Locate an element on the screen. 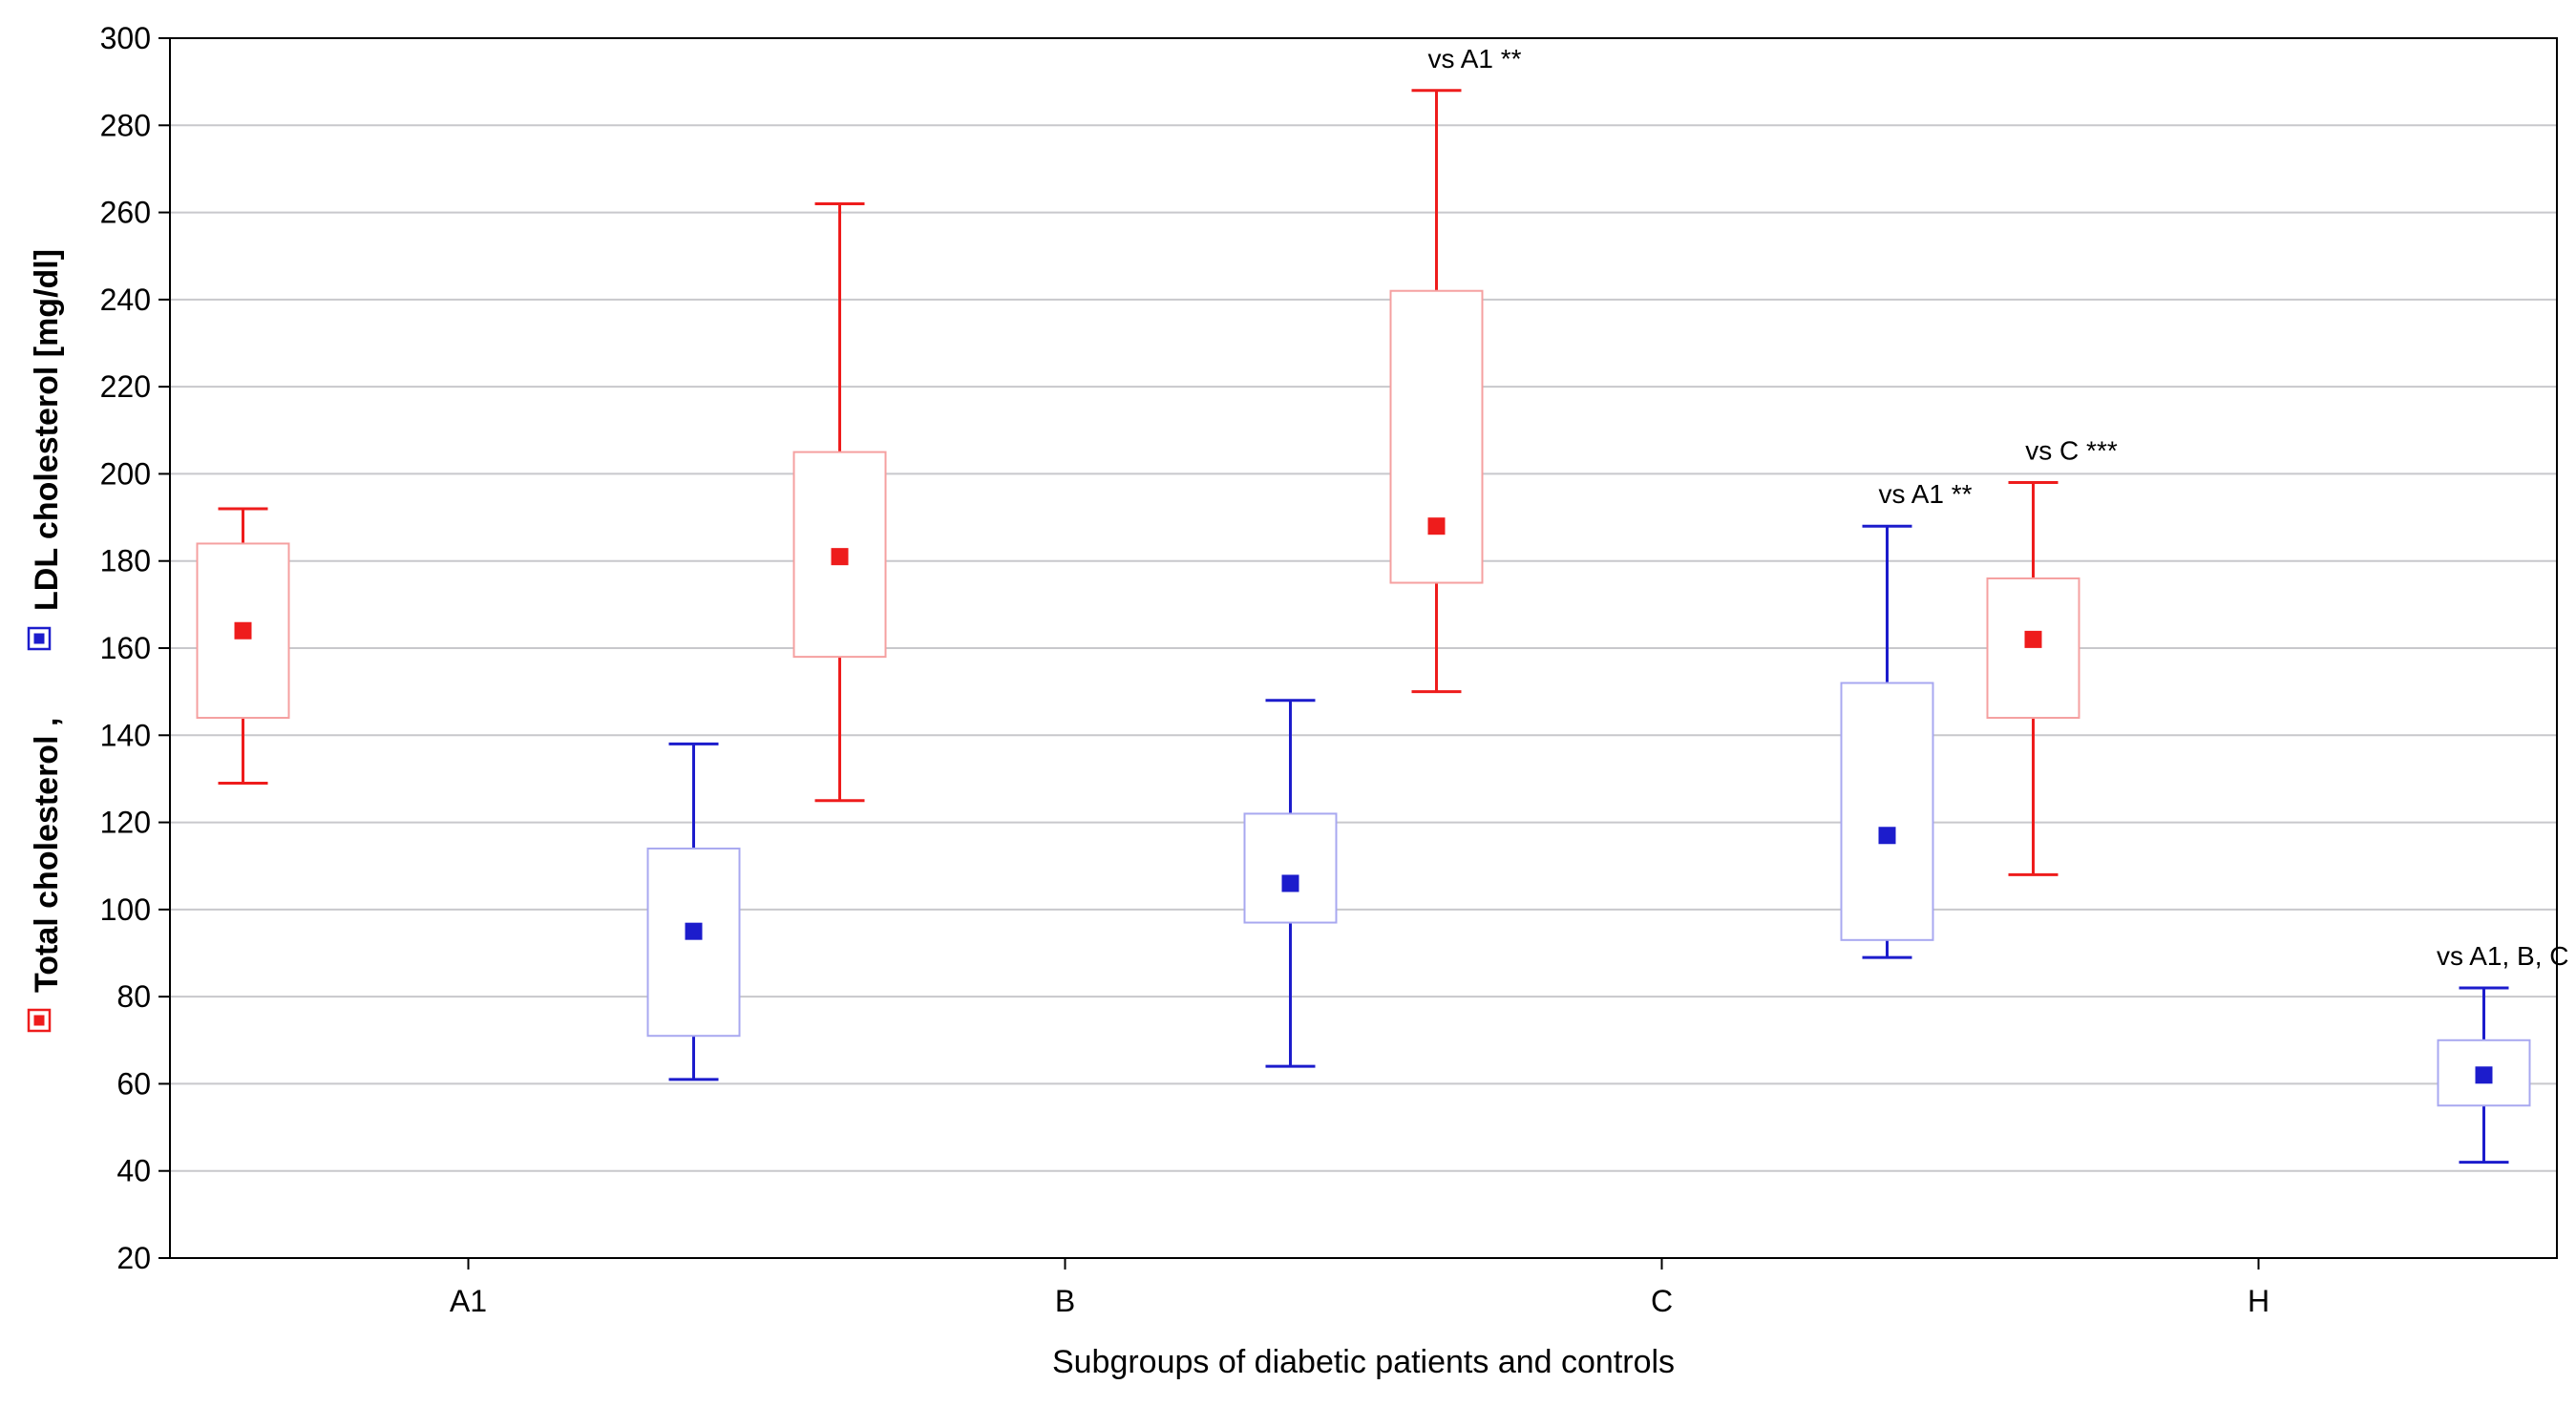  x-tick-label: H is located at coordinates (2259, 1301).